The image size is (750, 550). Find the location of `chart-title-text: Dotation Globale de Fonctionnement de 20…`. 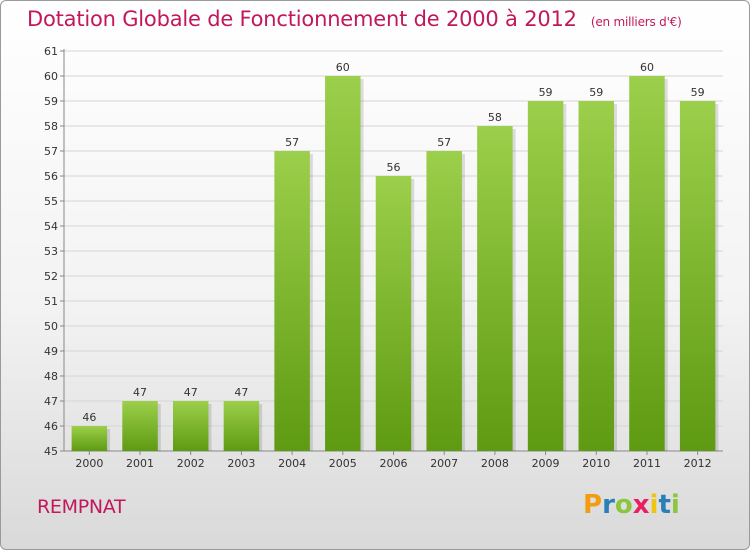

chart-title-text: Dotation Globale de Fonctionnement de 20… is located at coordinates (302, 19).